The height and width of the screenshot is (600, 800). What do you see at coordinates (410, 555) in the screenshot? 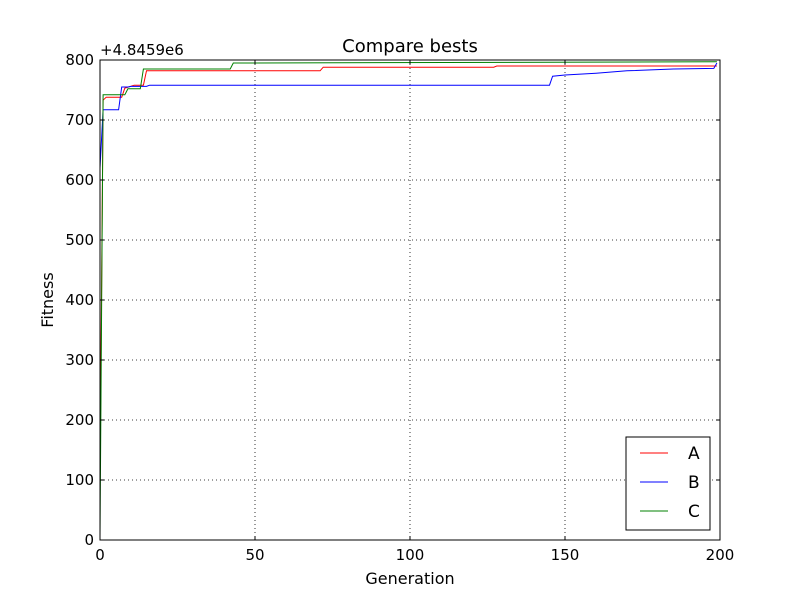
I see `x-tick-label: 100` at bounding box center [410, 555].